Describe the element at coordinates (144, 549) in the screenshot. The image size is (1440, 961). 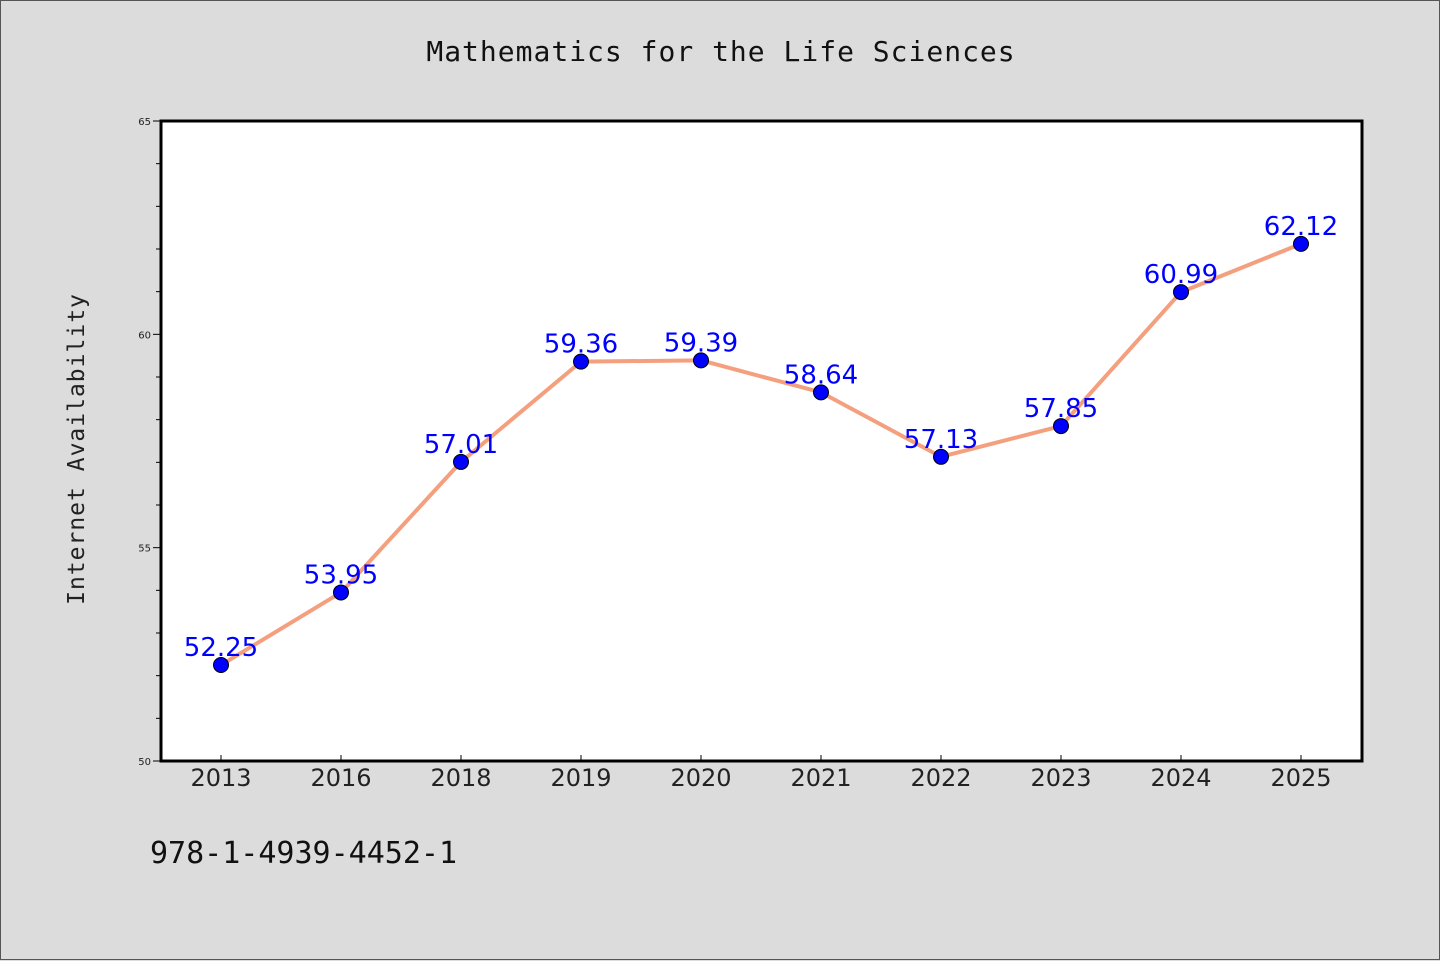
I see `y-tick-label: 55` at that location.